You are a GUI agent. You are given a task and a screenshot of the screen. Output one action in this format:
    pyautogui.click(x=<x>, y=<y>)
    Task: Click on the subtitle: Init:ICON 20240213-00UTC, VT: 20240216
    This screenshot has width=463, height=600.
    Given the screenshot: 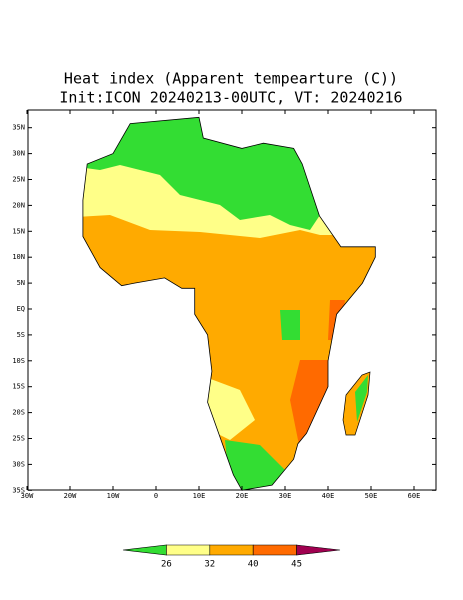 What is the action you would take?
    pyautogui.click(x=230, y=98)
    